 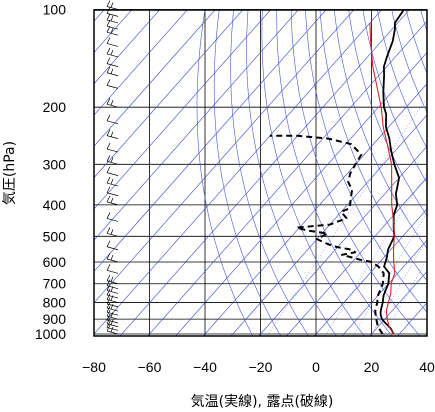 I want to click on y-tick-label: 500, so click(x=55, y=236).